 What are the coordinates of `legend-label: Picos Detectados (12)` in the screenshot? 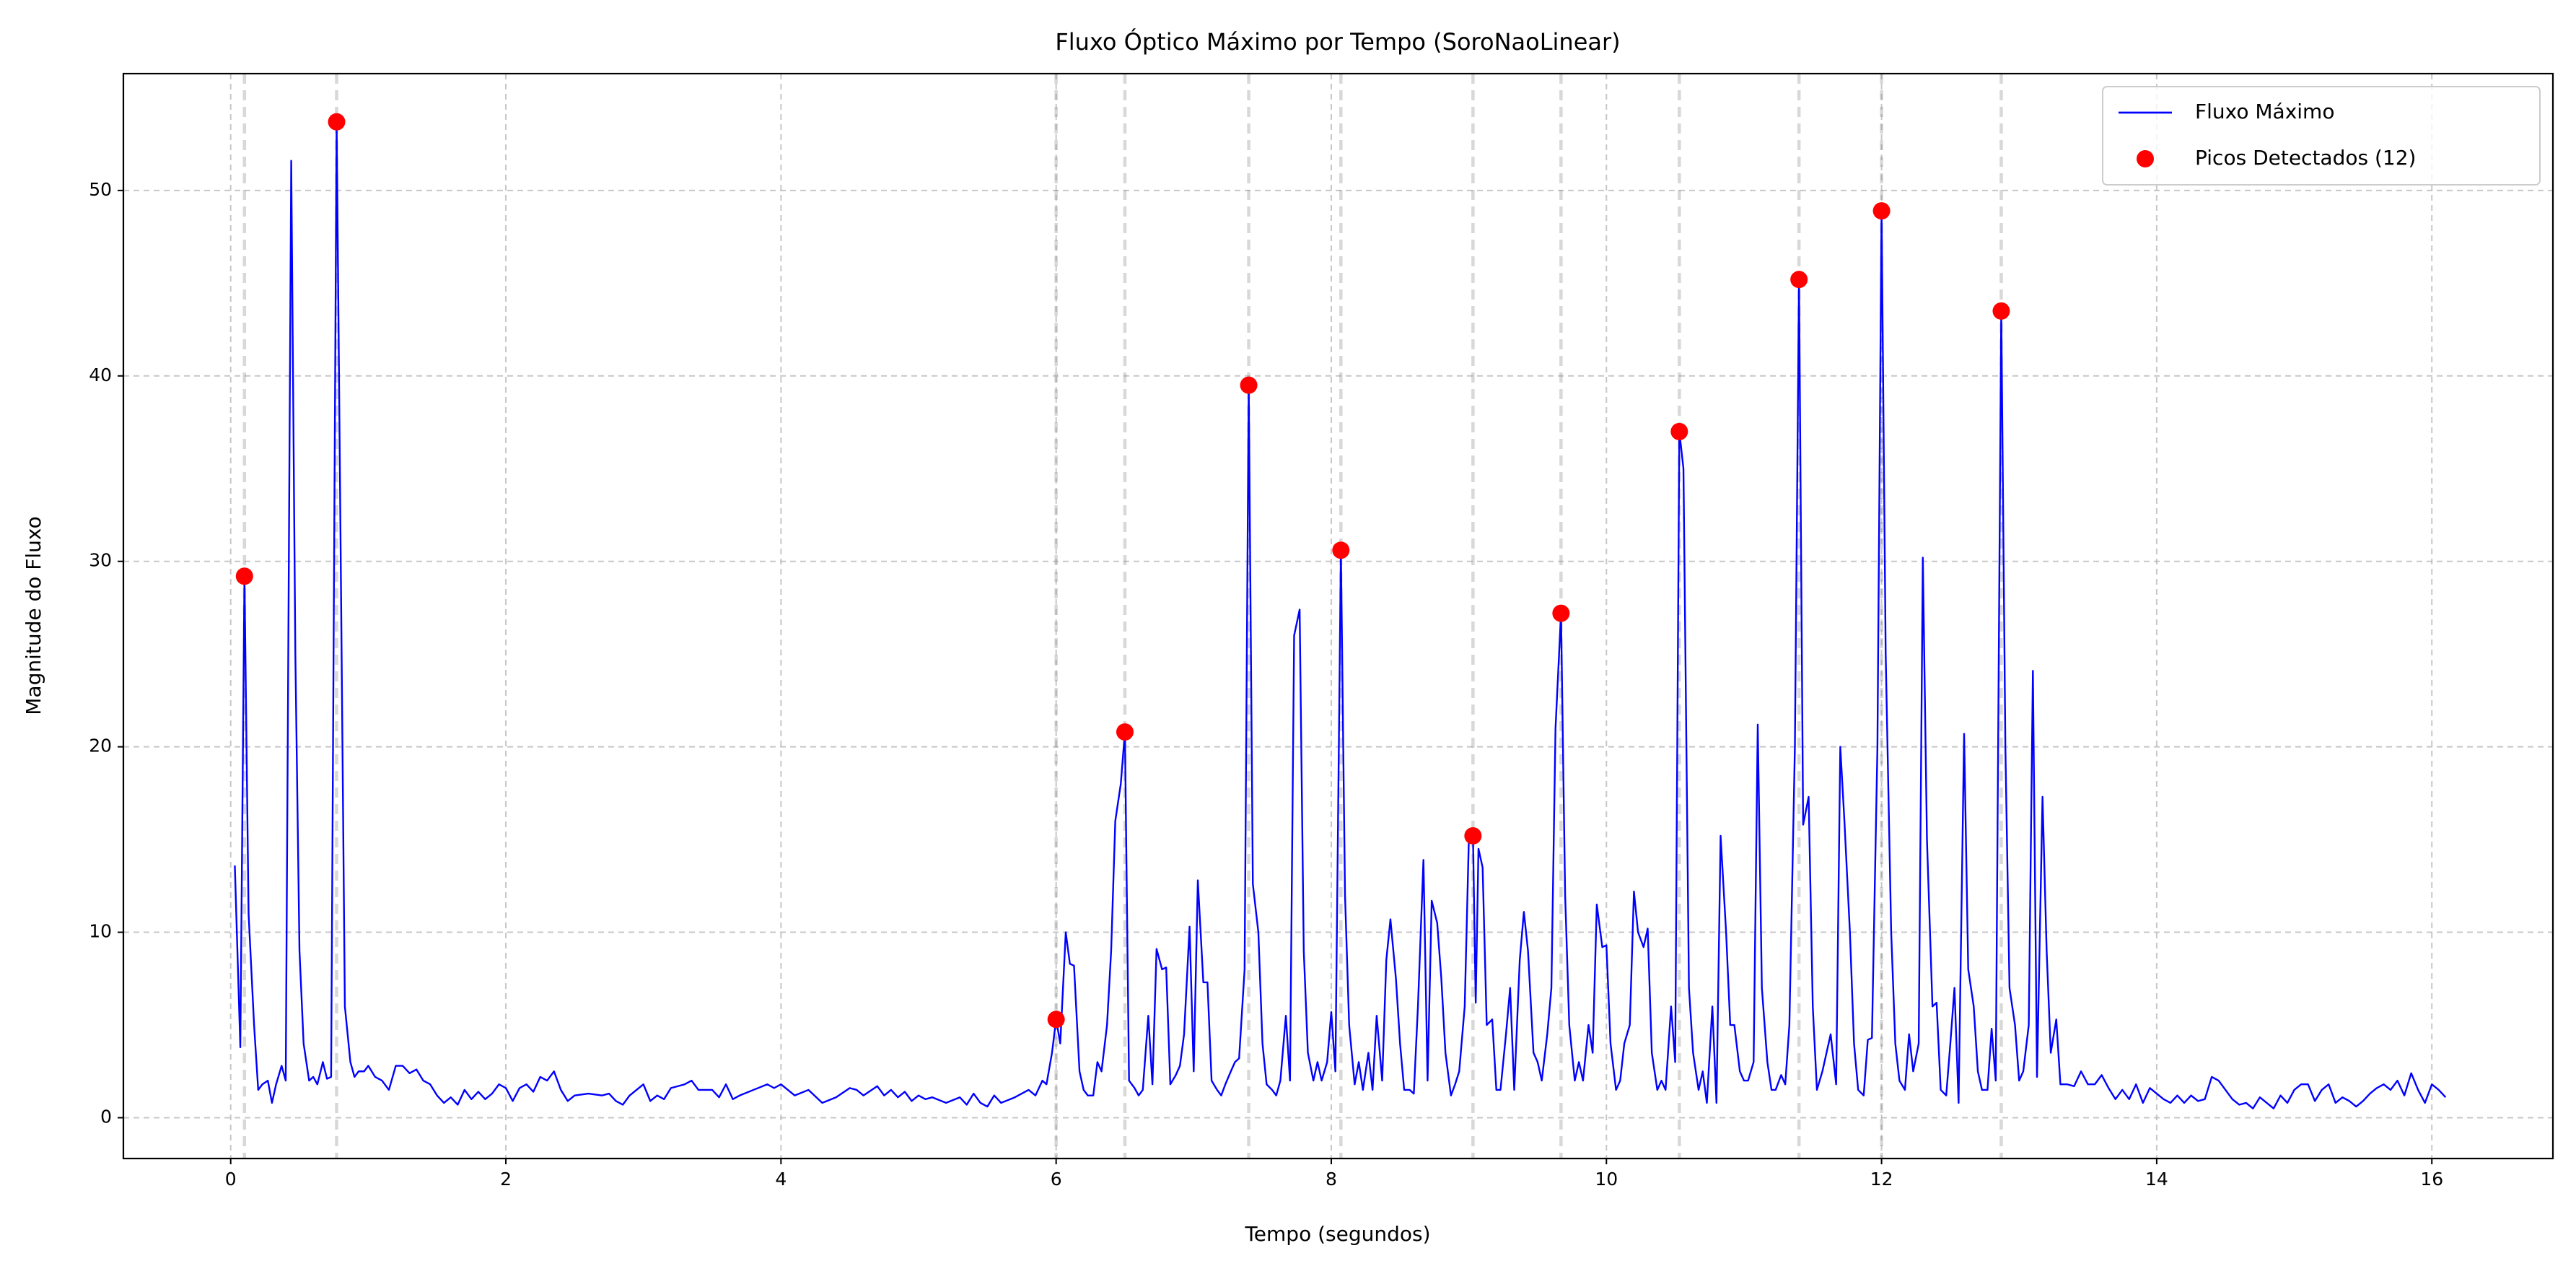 It's located at (2305, 158).